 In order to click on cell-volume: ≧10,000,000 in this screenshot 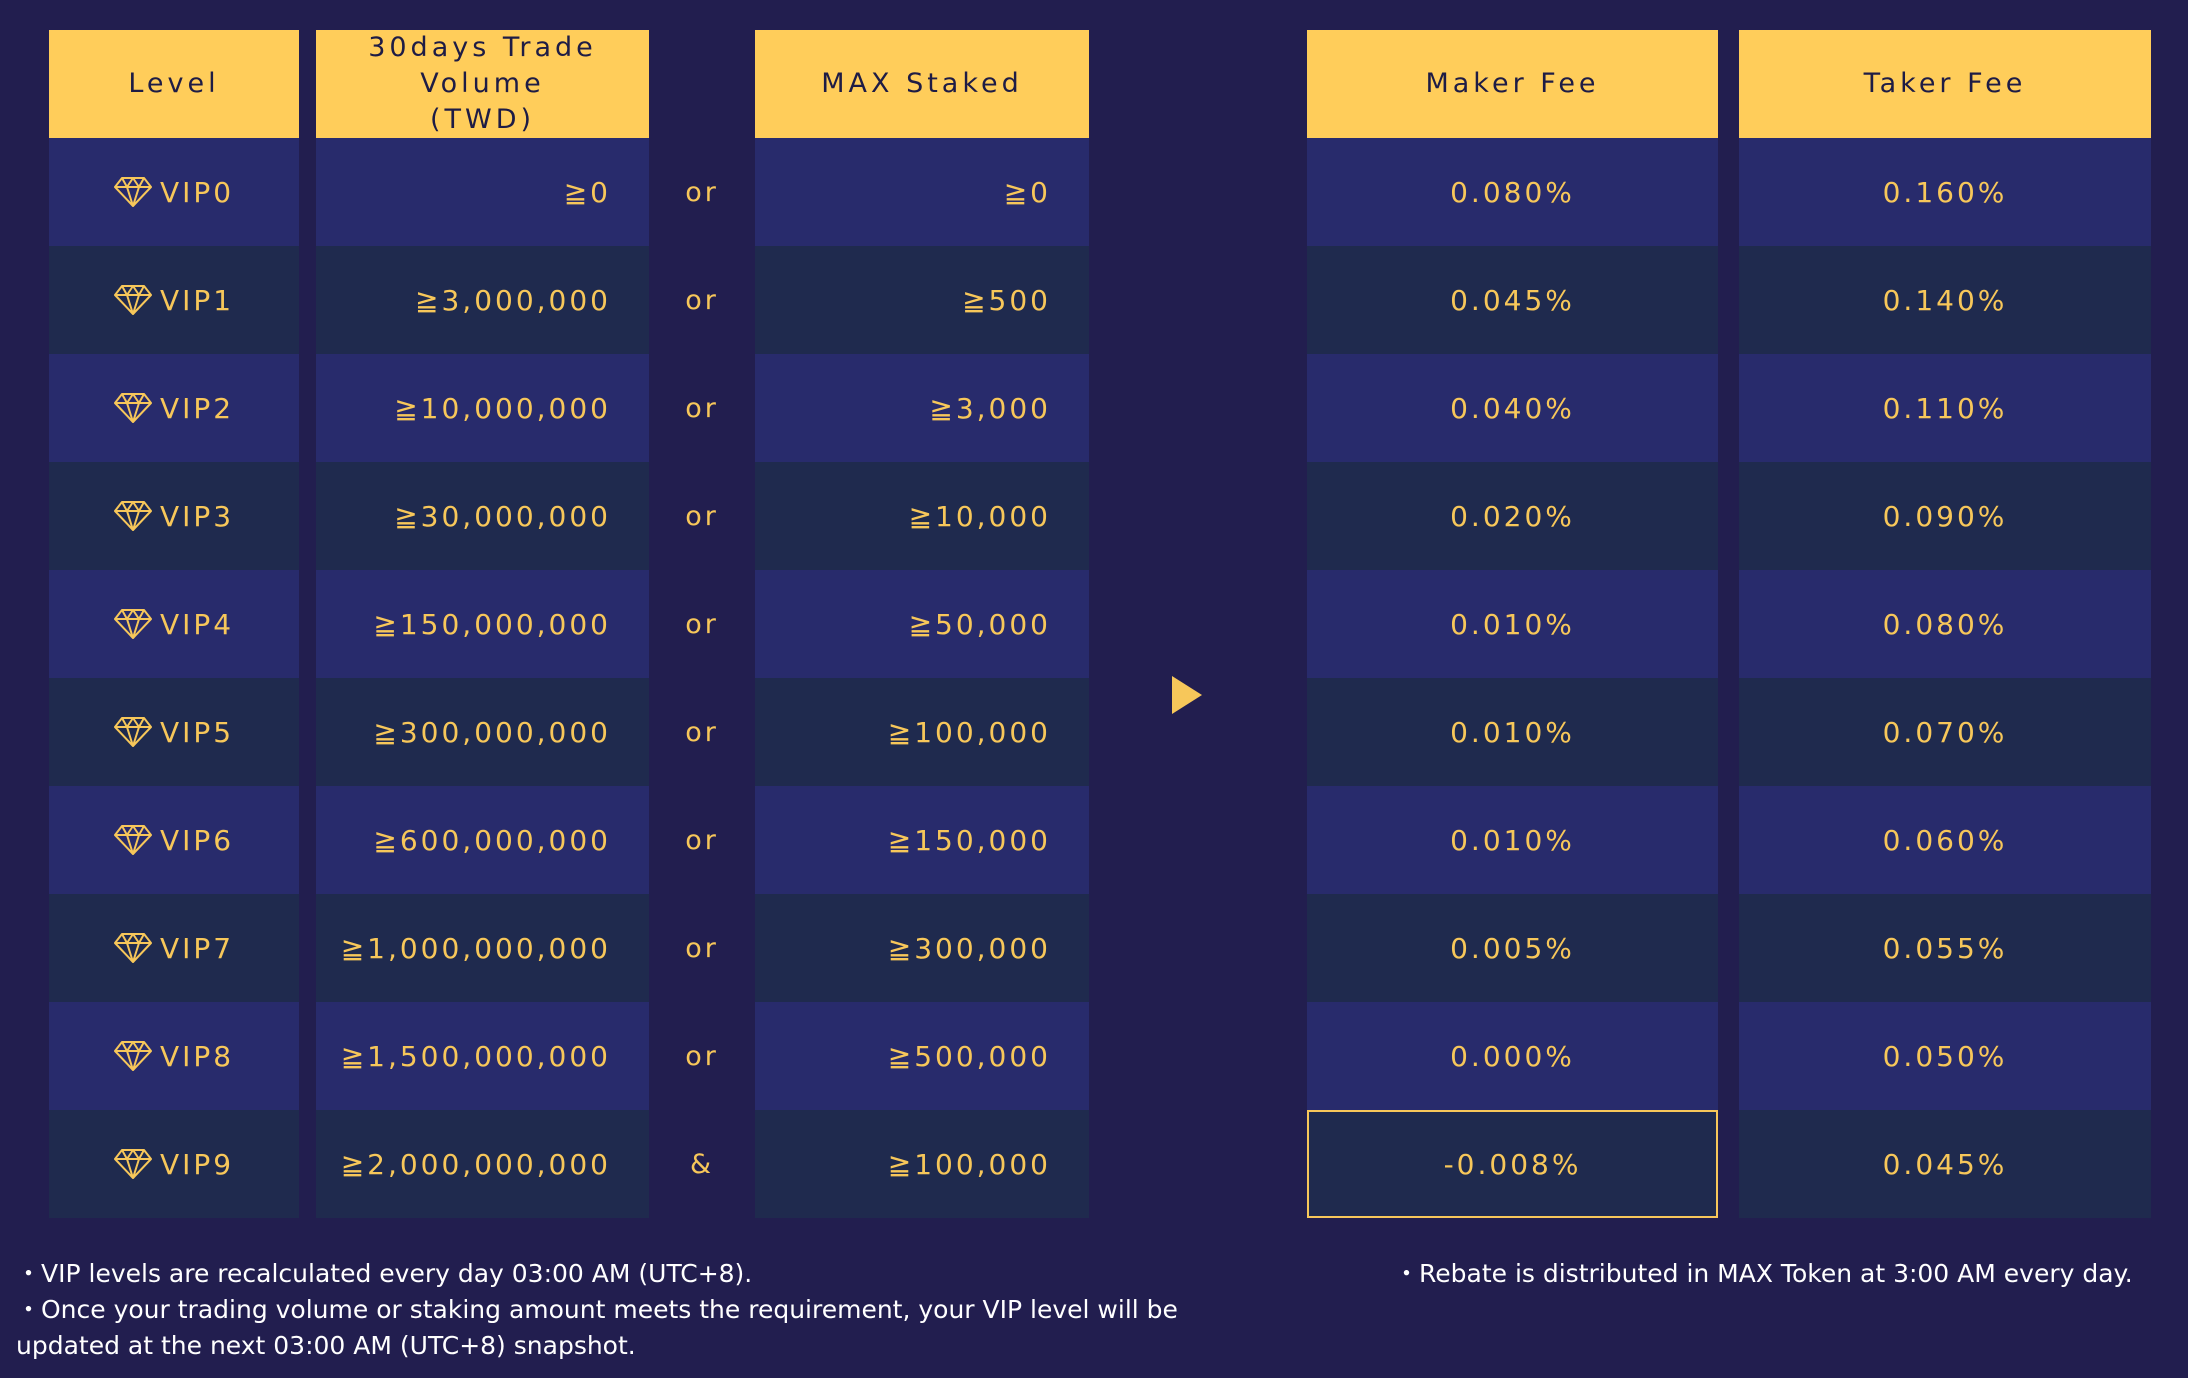, I will do `click(482, 408)`.